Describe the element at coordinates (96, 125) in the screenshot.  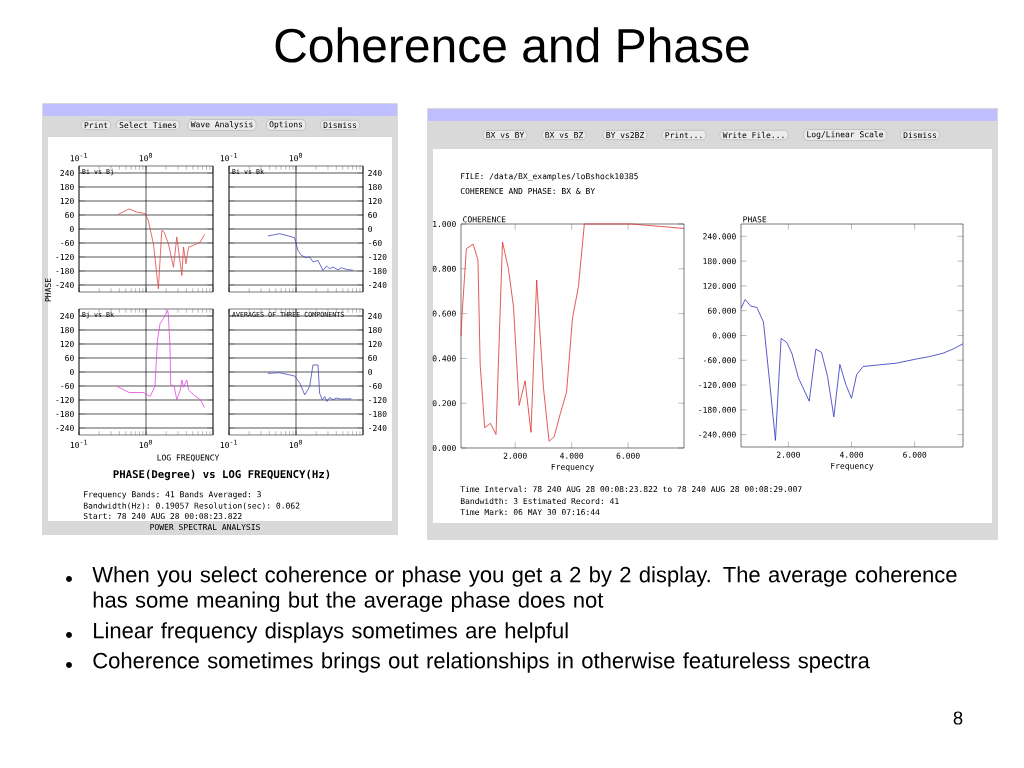
I see `text: Print` at that location.